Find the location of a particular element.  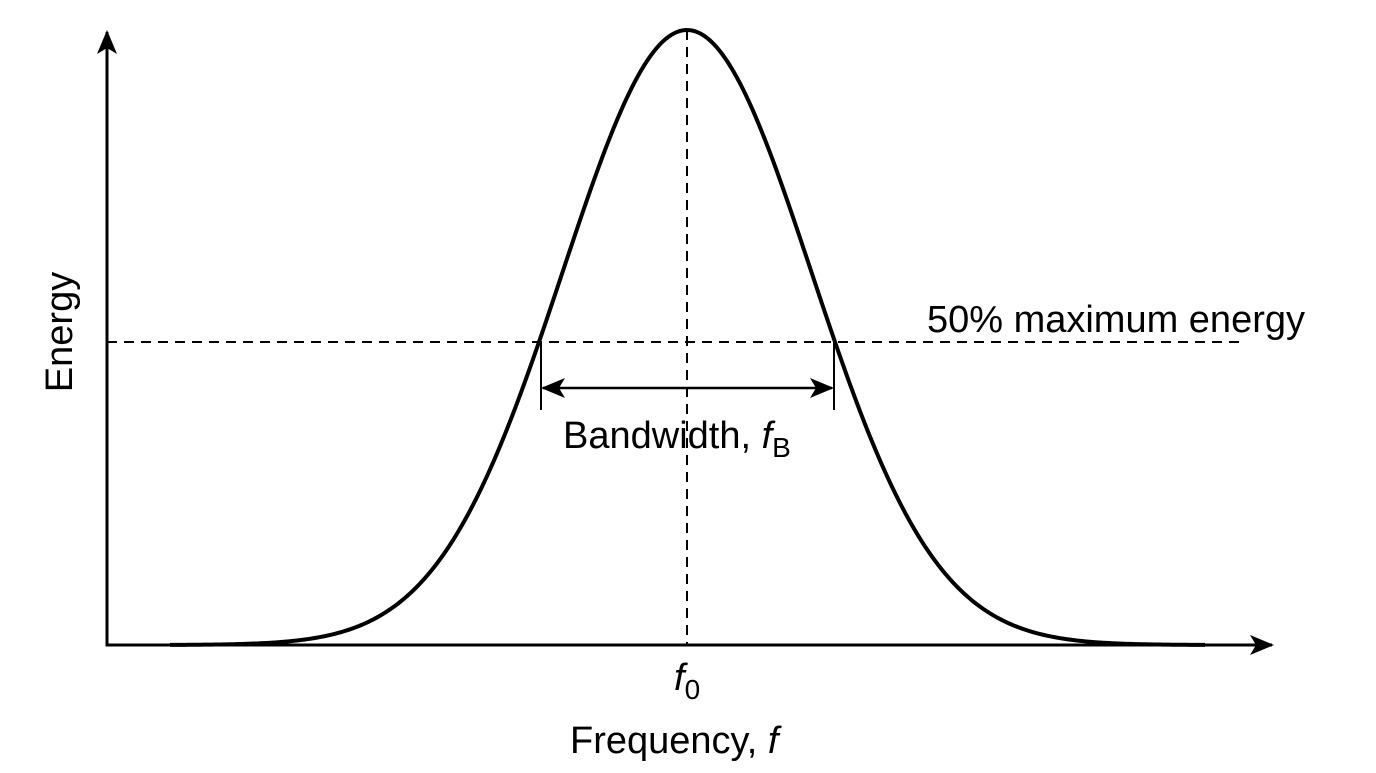

bandwidth-label: Bandwidth, fB is located at coordinates (677, 439).